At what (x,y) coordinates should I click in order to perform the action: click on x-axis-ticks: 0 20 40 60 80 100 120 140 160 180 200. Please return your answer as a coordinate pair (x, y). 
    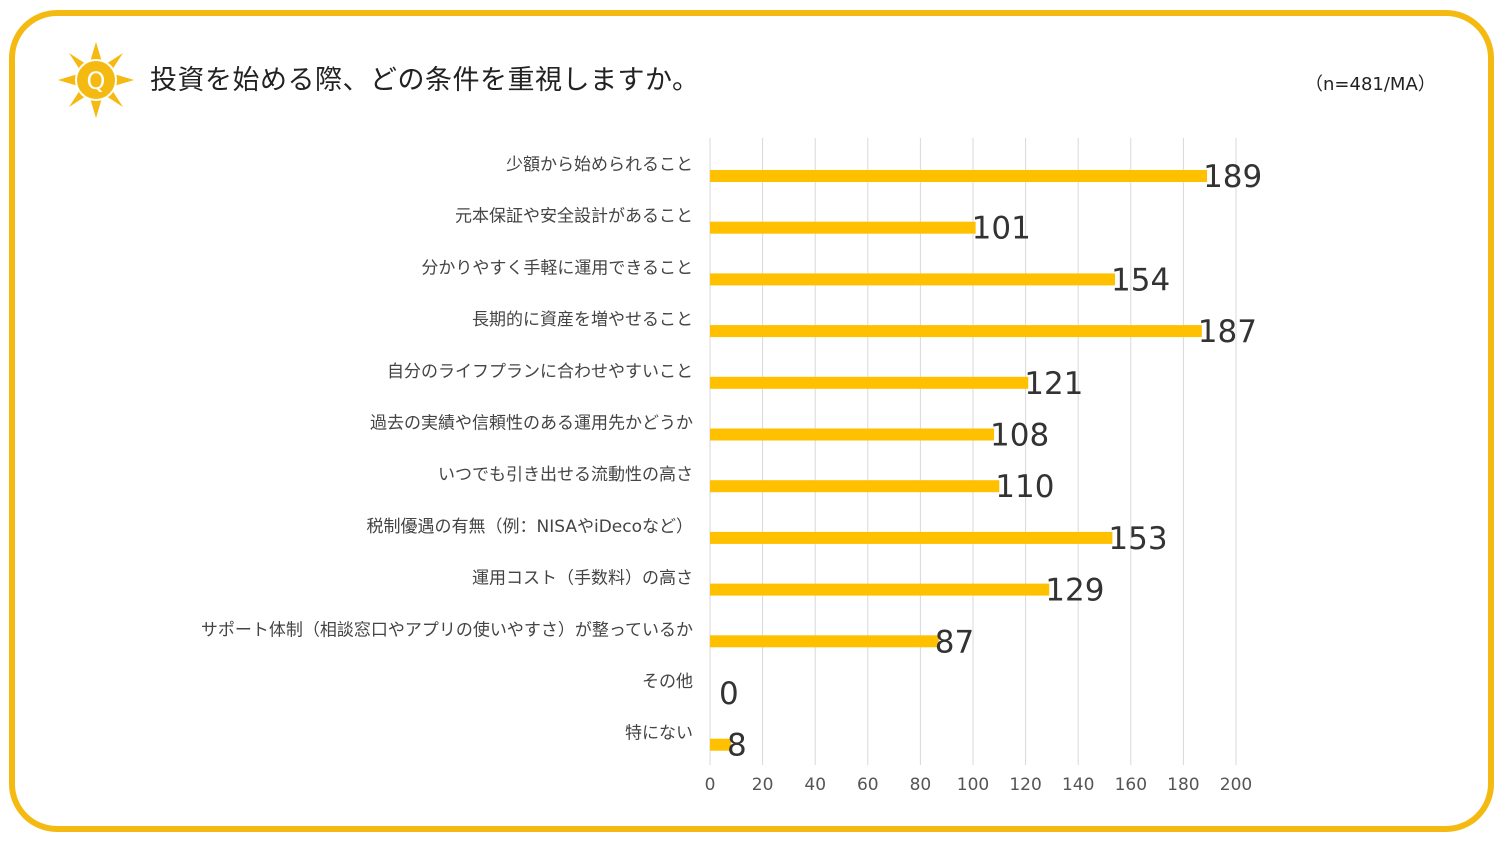
    Looking at the image, I should click on (979, 785).